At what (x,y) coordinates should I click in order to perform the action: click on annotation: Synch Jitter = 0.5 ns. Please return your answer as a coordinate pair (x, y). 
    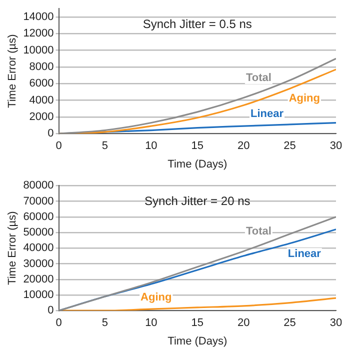
    Looking at the image, I should click on (197, 23).